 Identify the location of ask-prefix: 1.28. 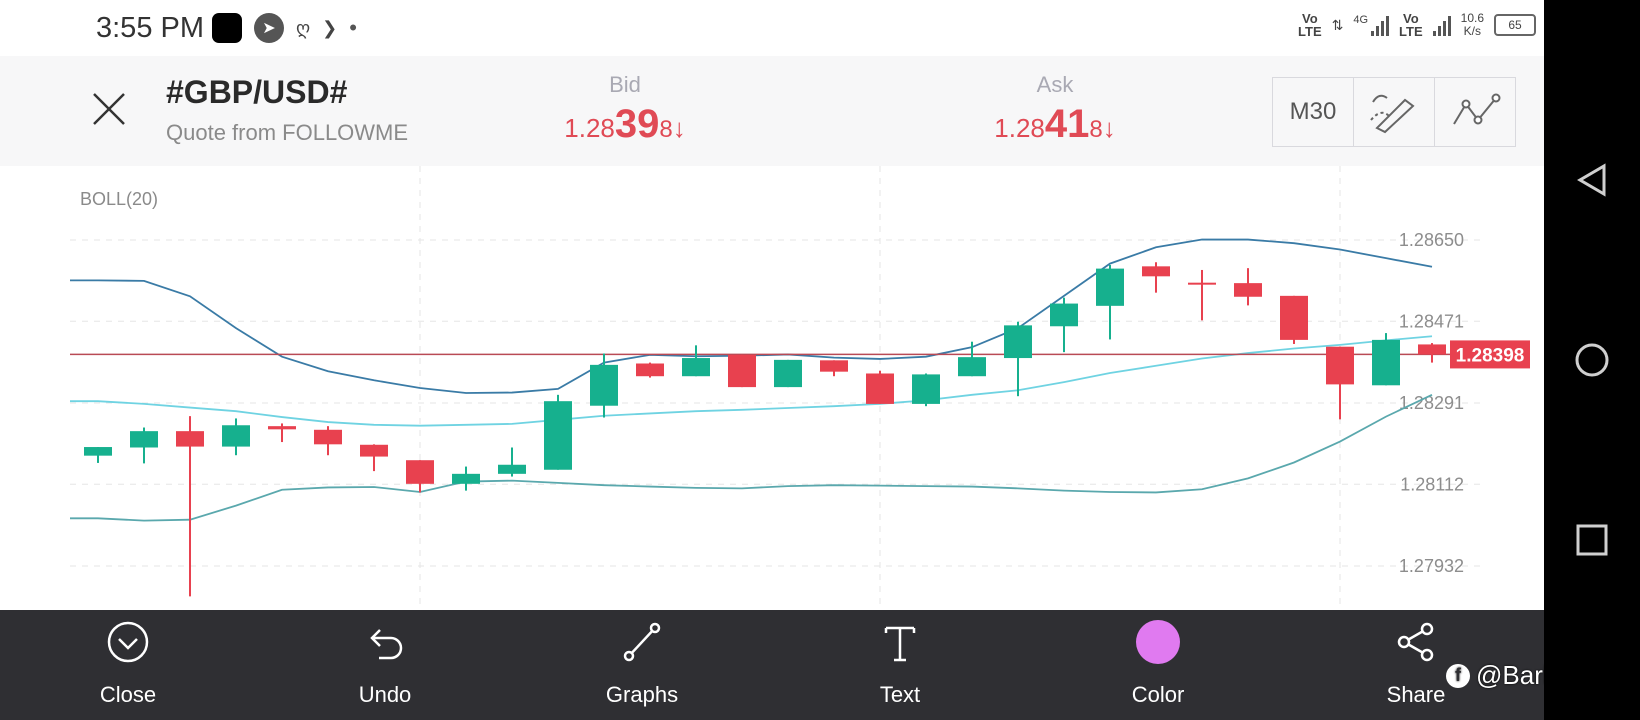
(1019, 128).